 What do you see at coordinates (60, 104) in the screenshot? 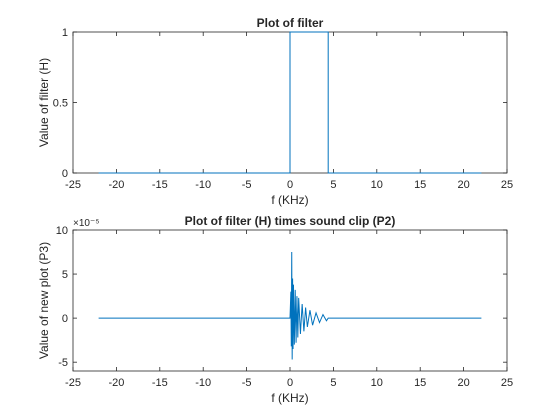
I see `y-tick-label: 0.5` at bounding box center [60, 104].